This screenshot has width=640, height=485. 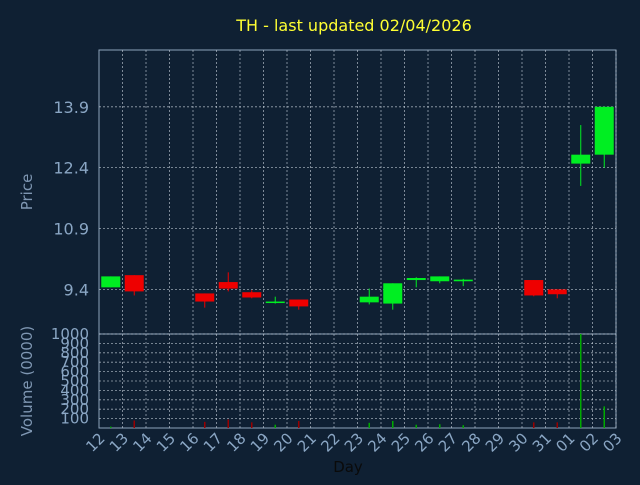 I want to click on volume-axis-label: Volume (0000), so click(x=27, y=381).